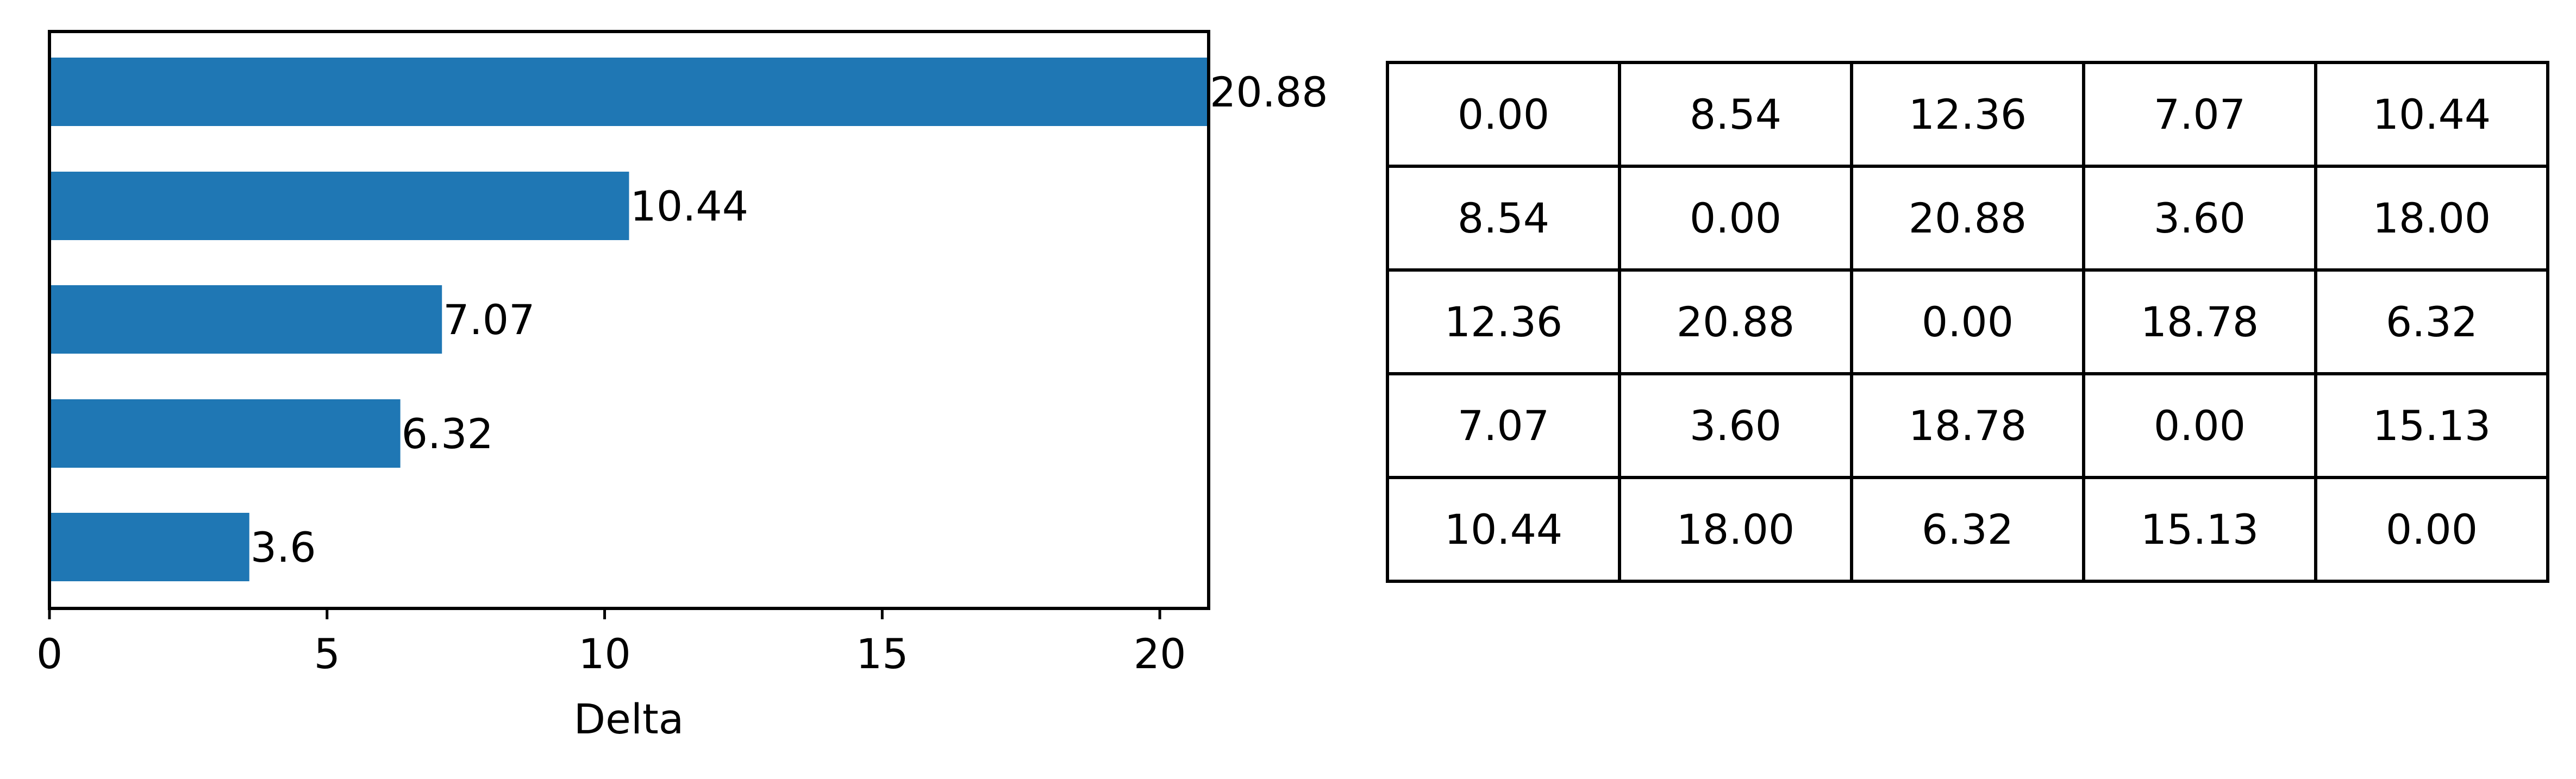 This screenshot has width=2576, height=779. I want to click on bar-value-label: 7.07, so click(489, 320).